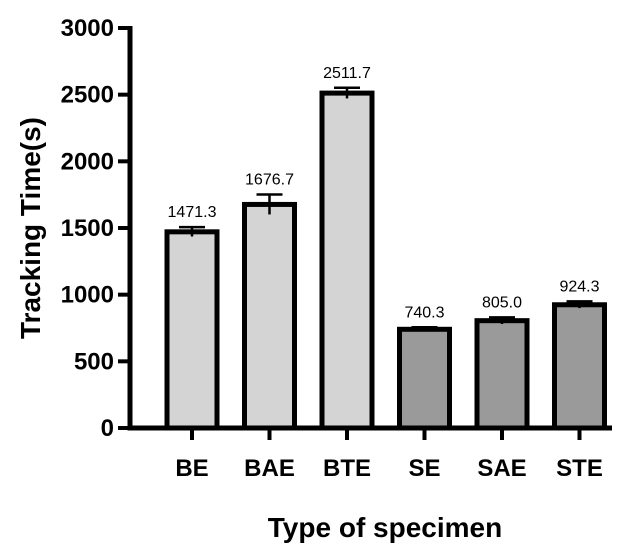 This screenshot has height=551, width=638. Describe the element at coordinates (424, 378) in the screenshot. I see `bar-se` at that location.